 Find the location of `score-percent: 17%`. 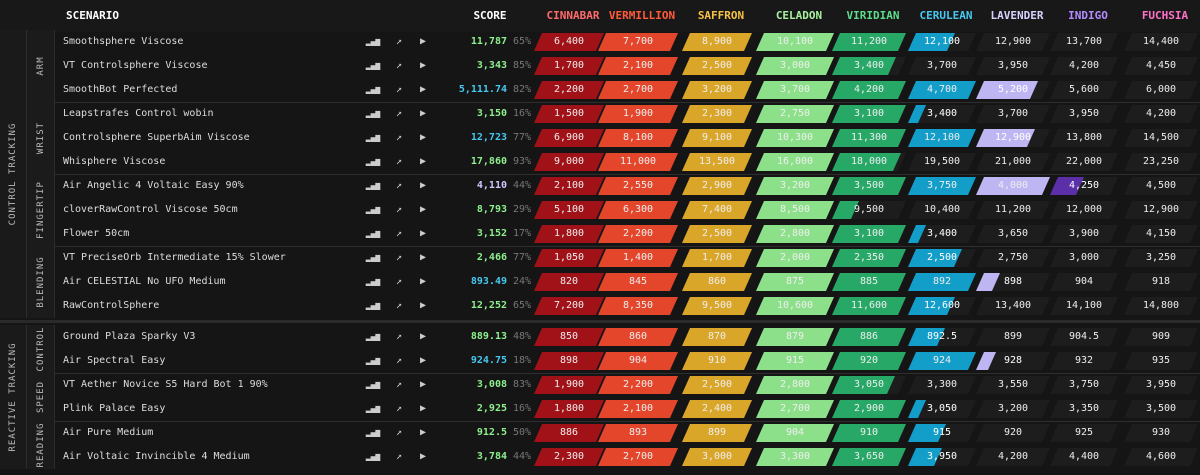

score-percent: 17% is located at coordinates (522, 233).